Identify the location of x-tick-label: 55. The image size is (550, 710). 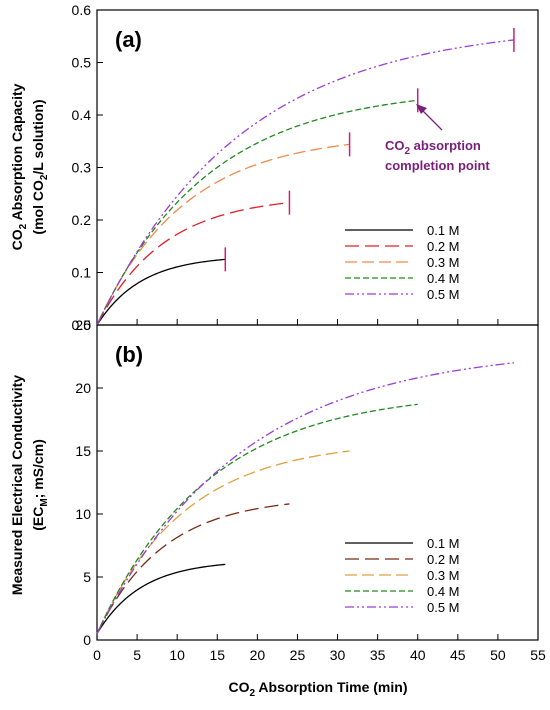
(538, 655).